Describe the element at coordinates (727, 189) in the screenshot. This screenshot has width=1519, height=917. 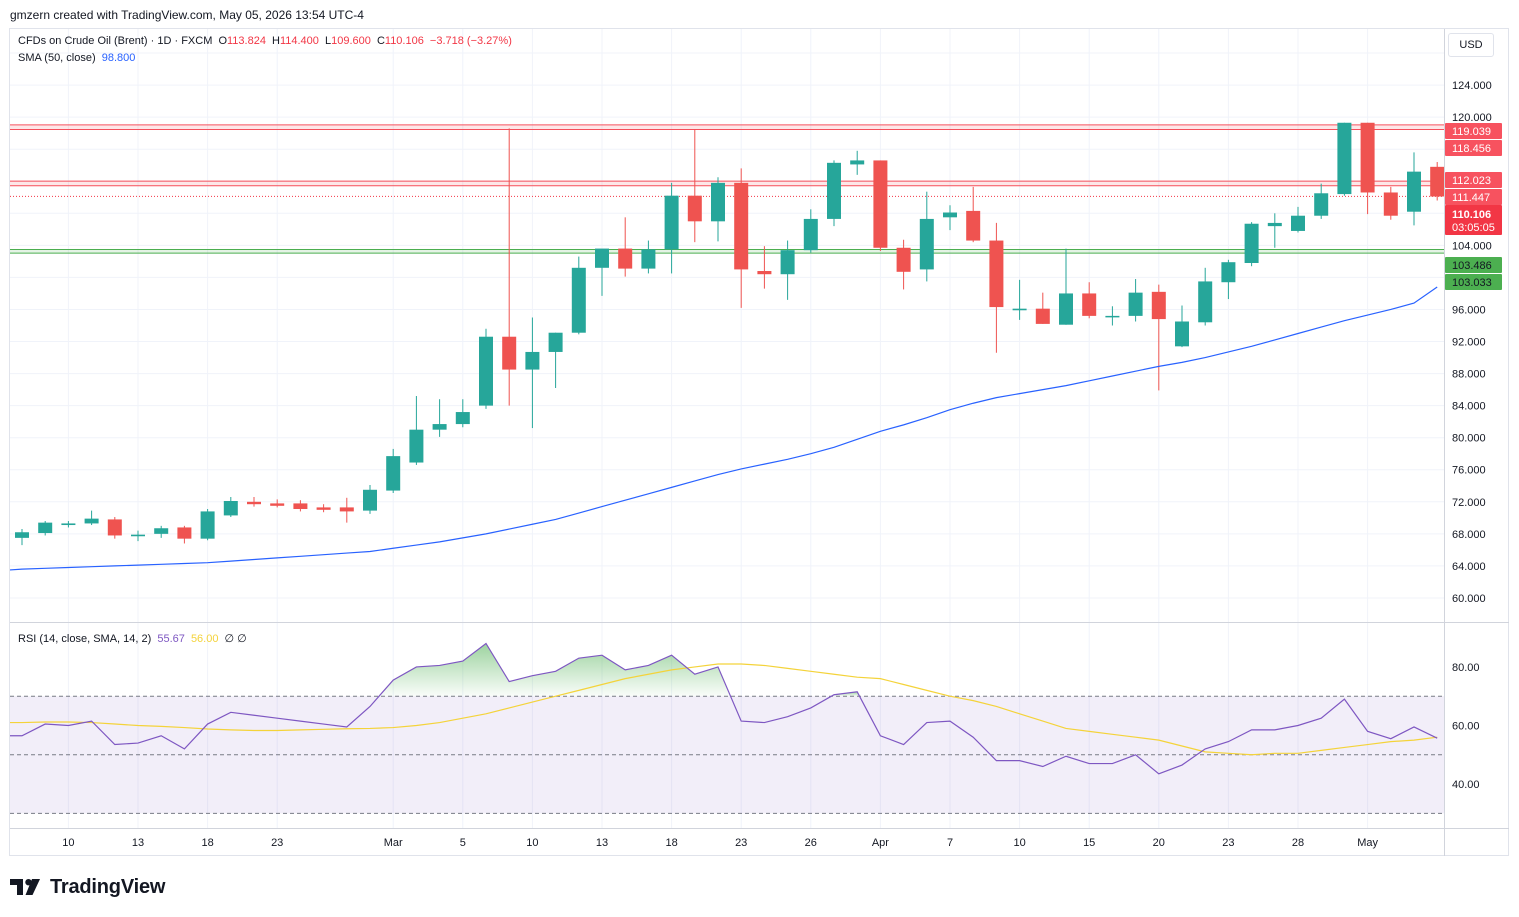
I see `price-levels` at that location.